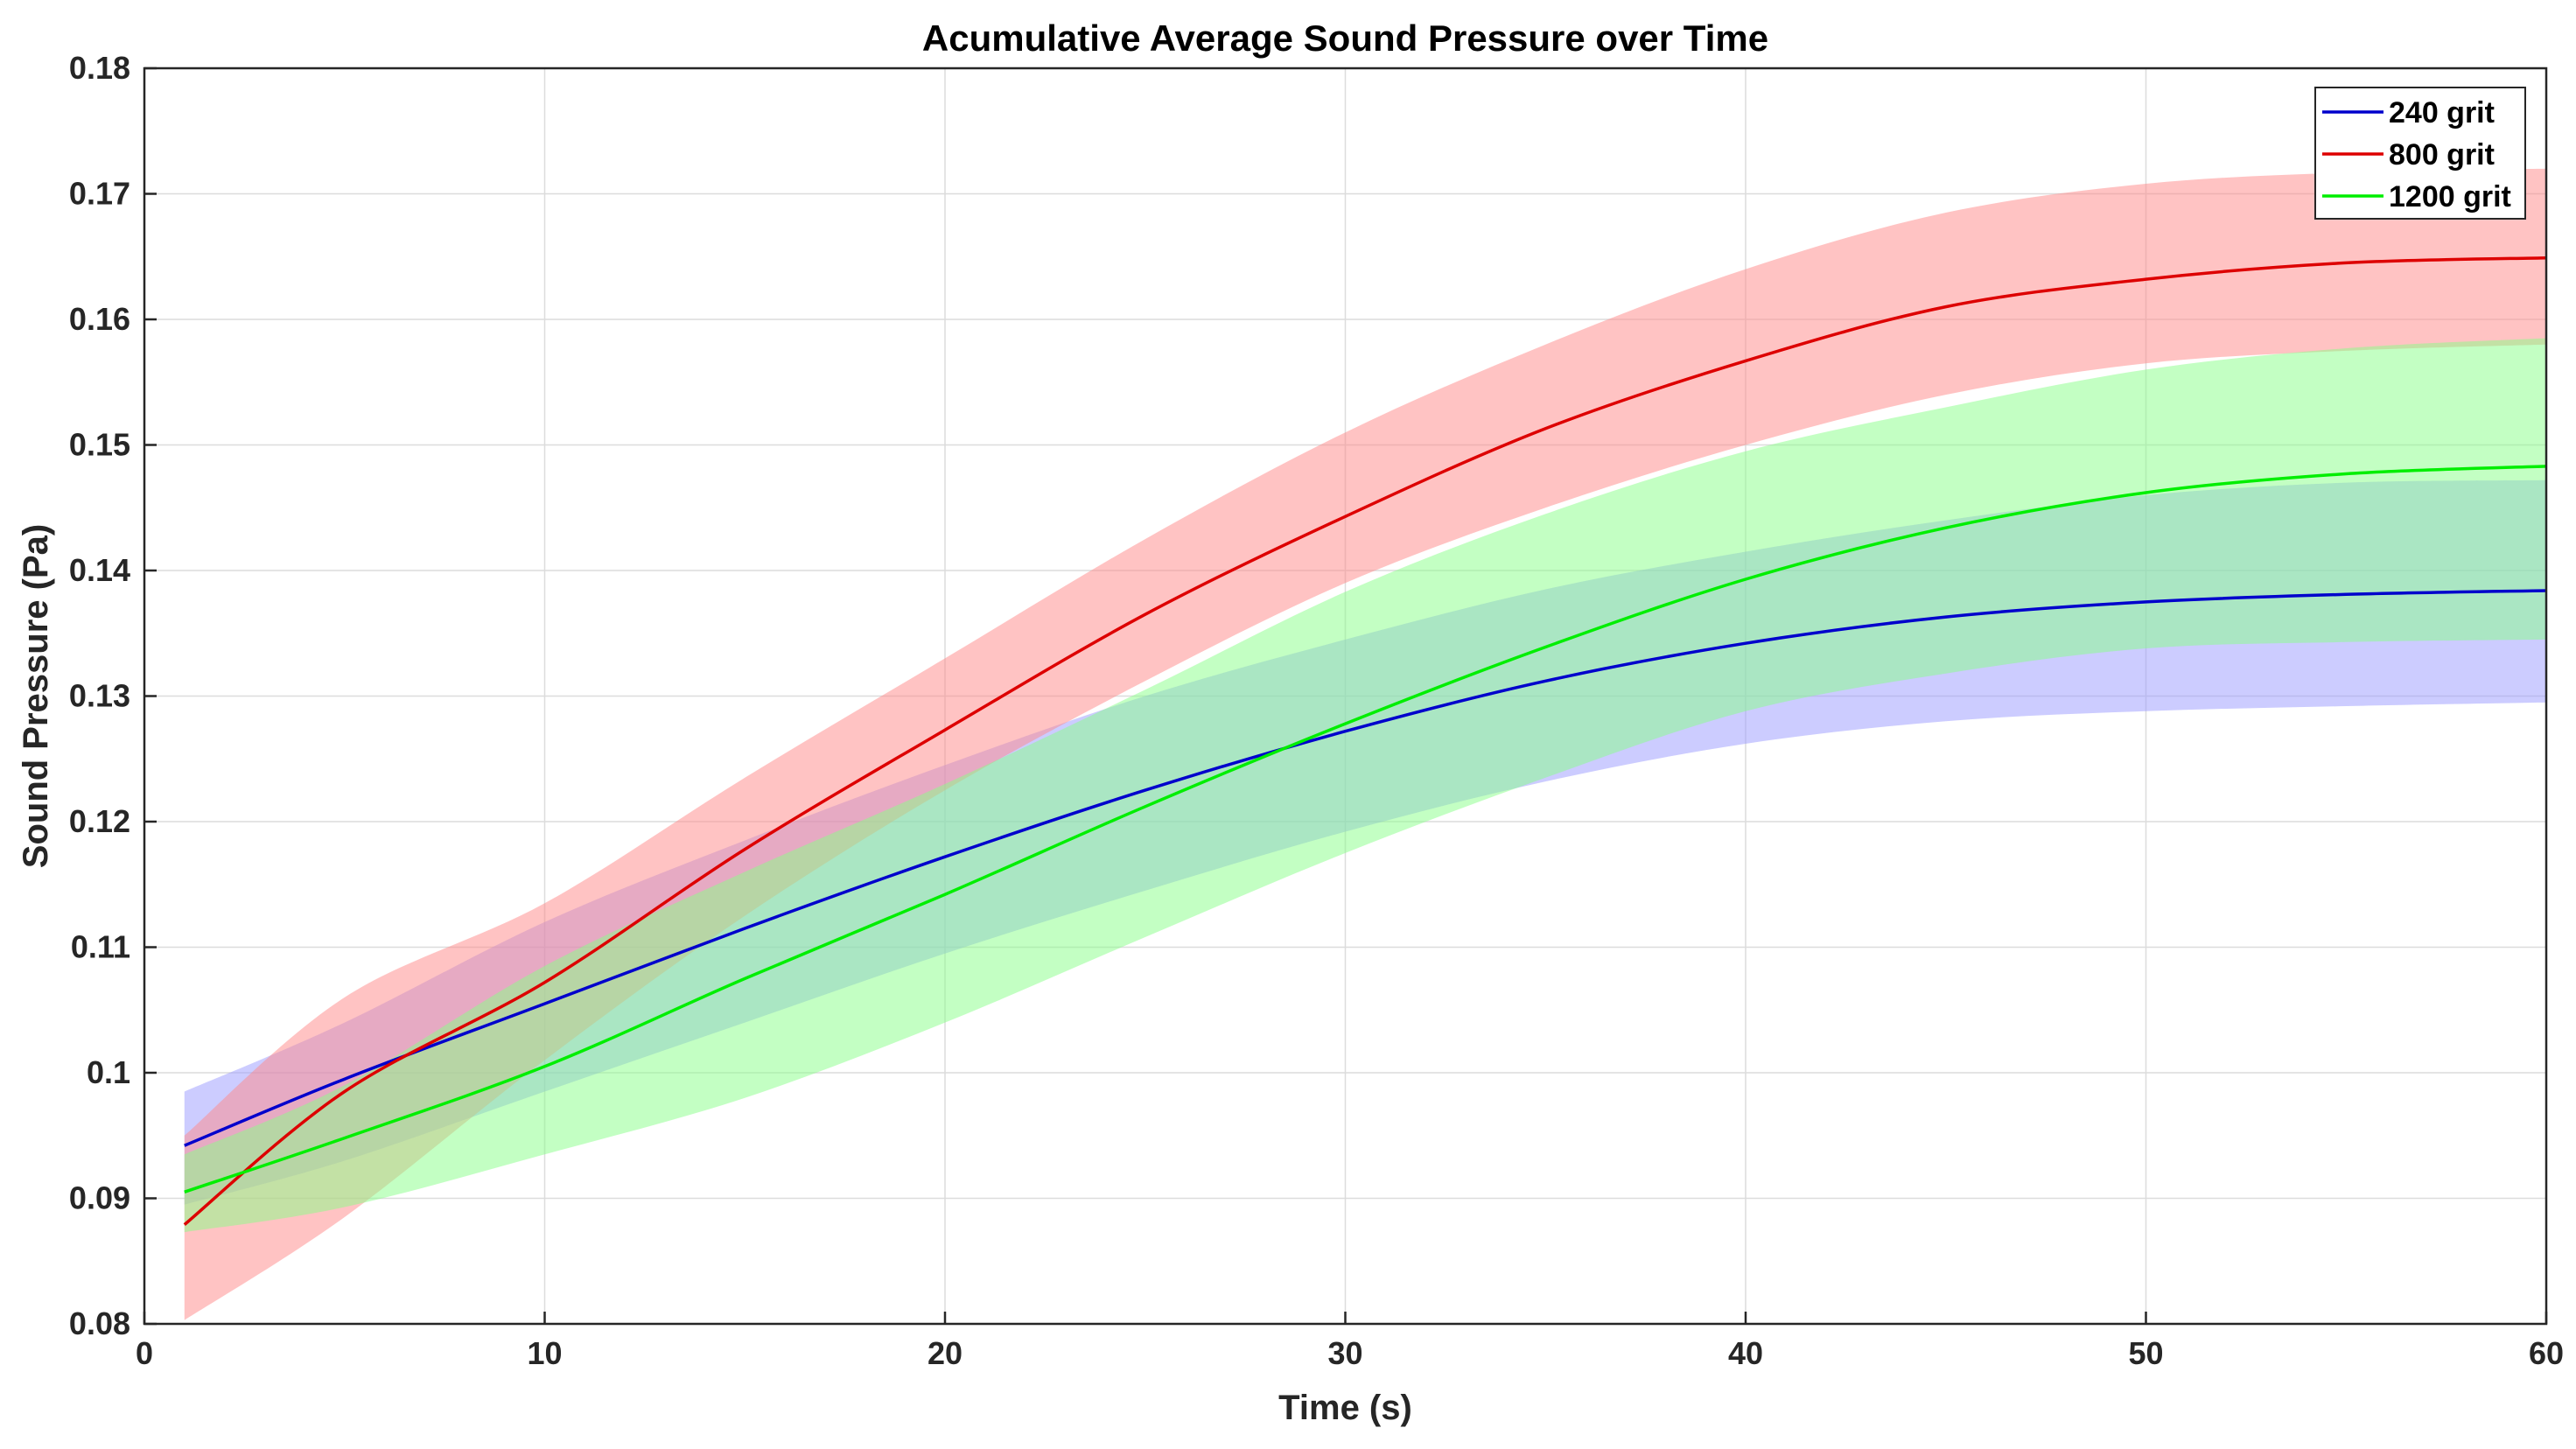 This screenshot has height=1449, width=2576. Describe the element at coordinates (36, 696) in the screenshot. I see `y-axis-title: Sound Pressure (Pa)` at that location.